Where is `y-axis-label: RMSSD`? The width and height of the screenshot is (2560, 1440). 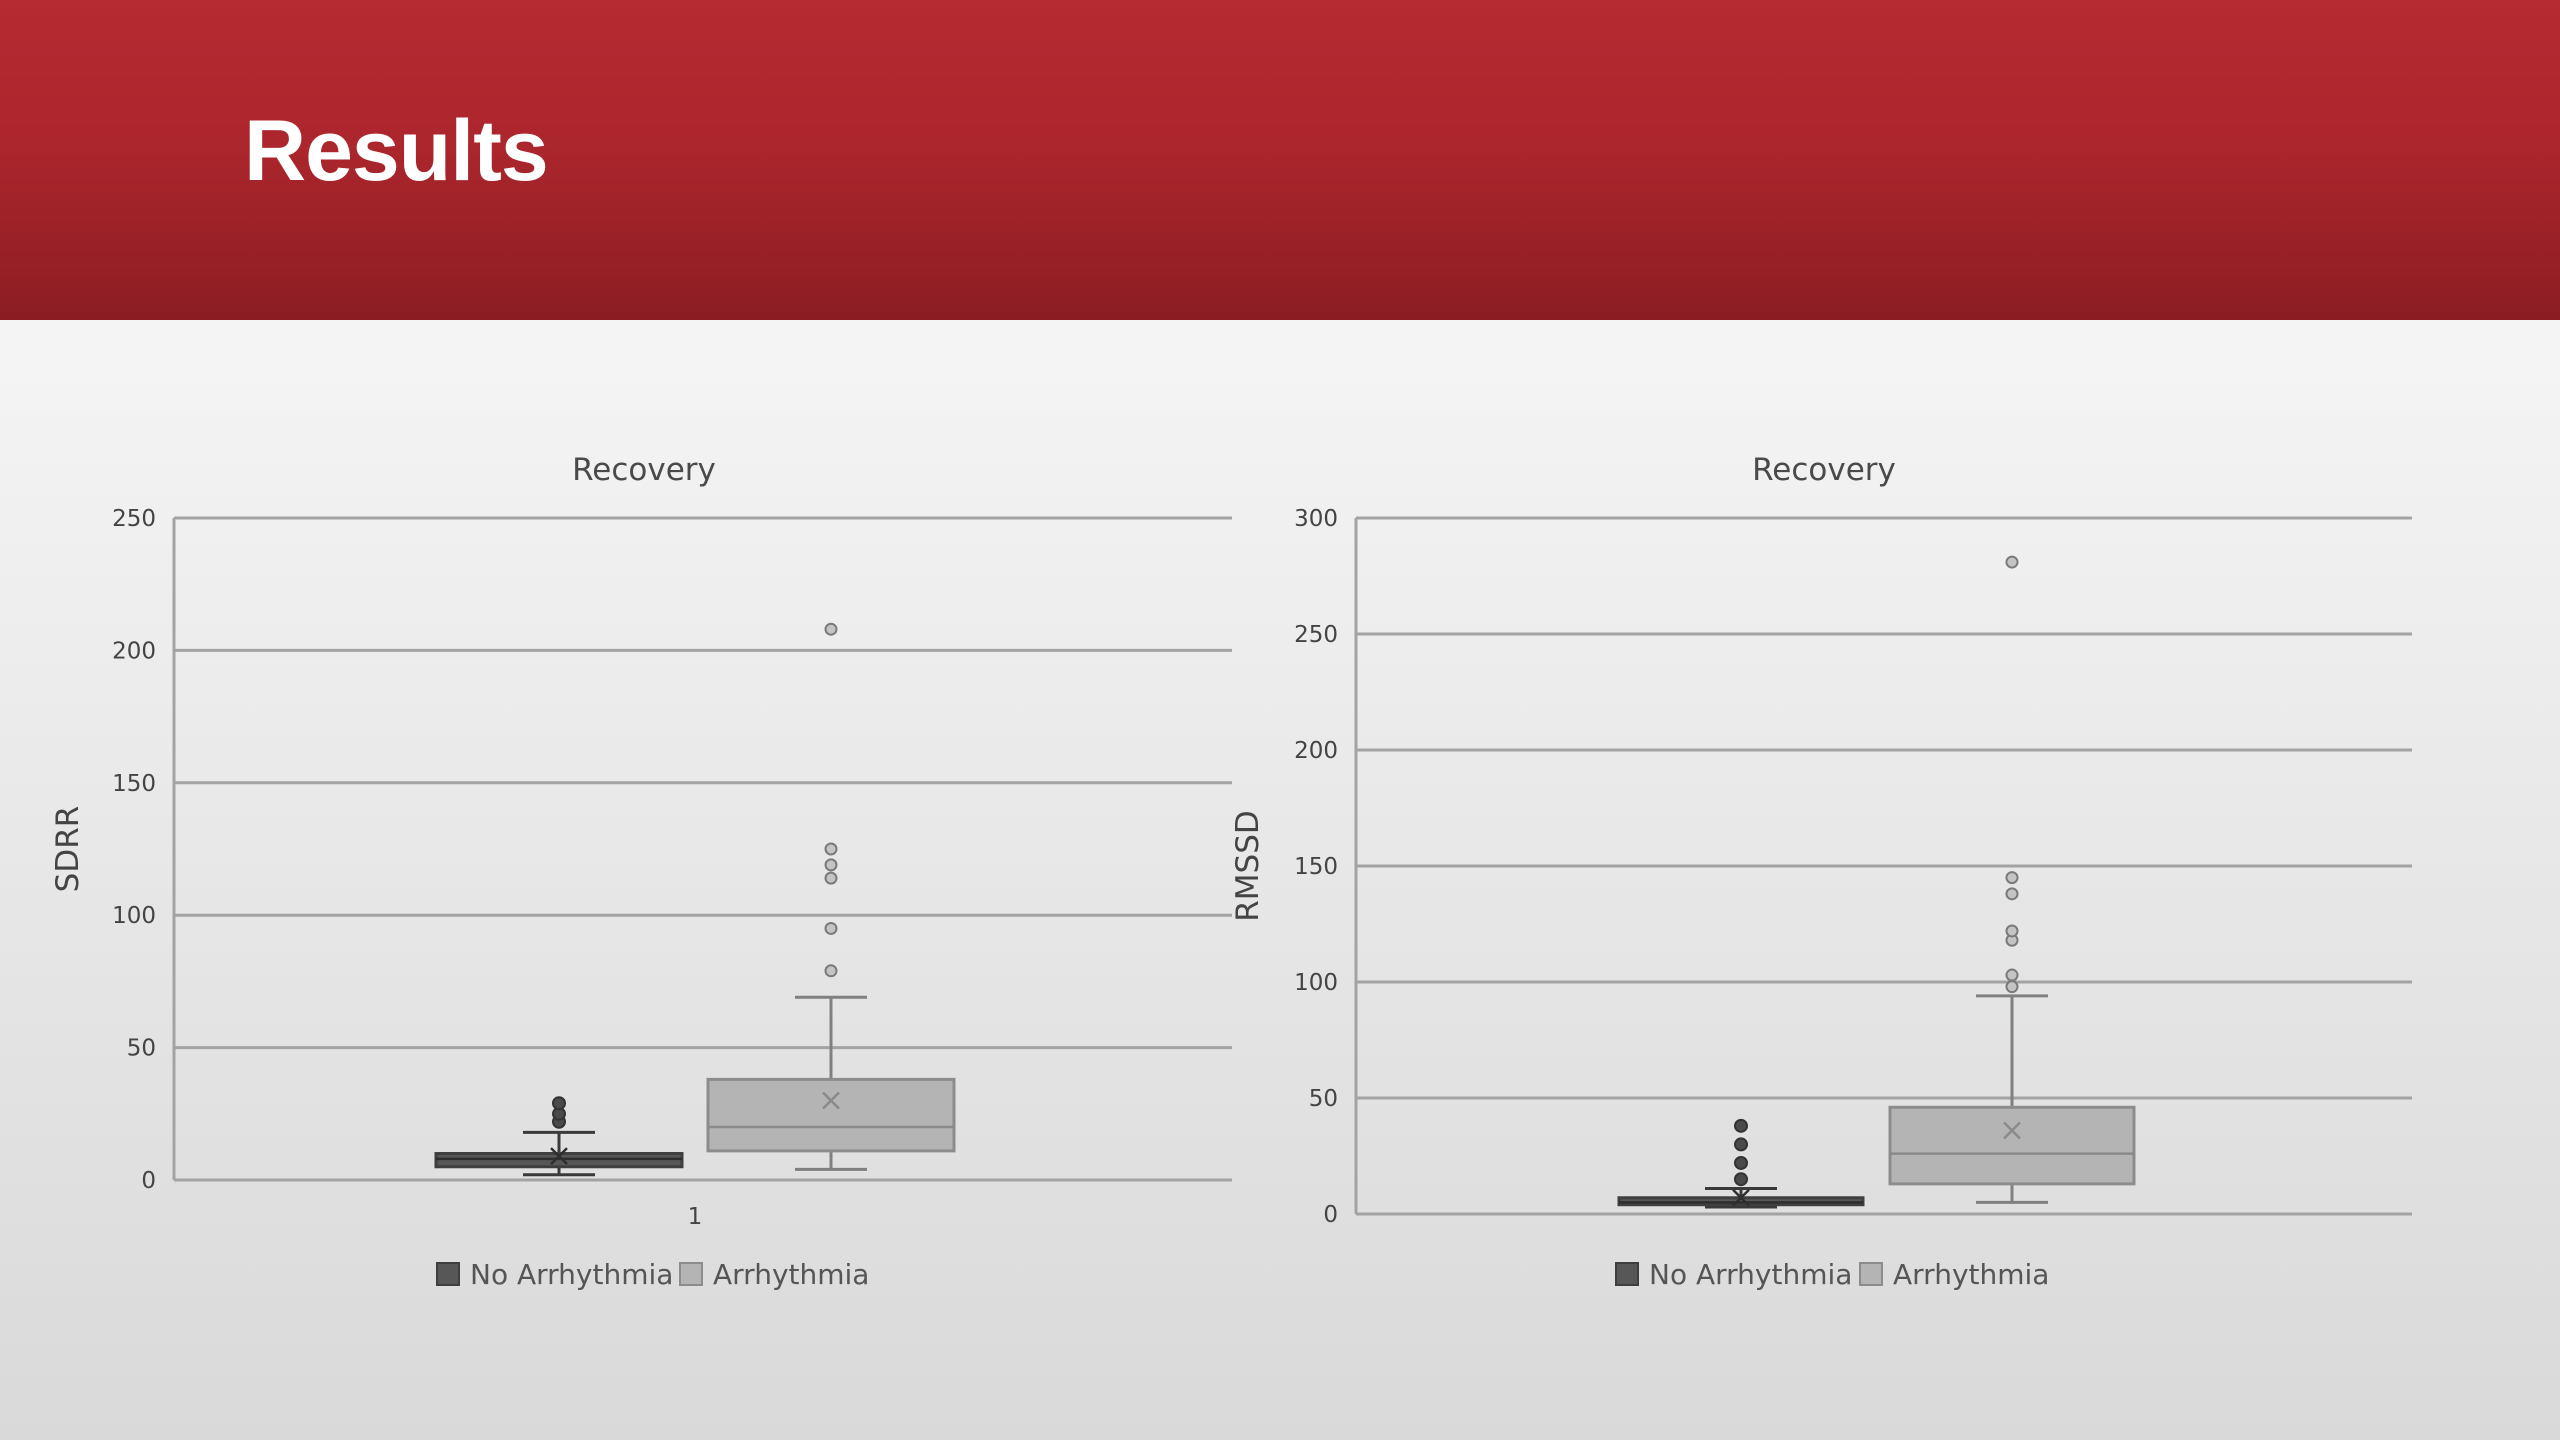 y-axis-label: RMSSD is located at coordinates (1248, 866).